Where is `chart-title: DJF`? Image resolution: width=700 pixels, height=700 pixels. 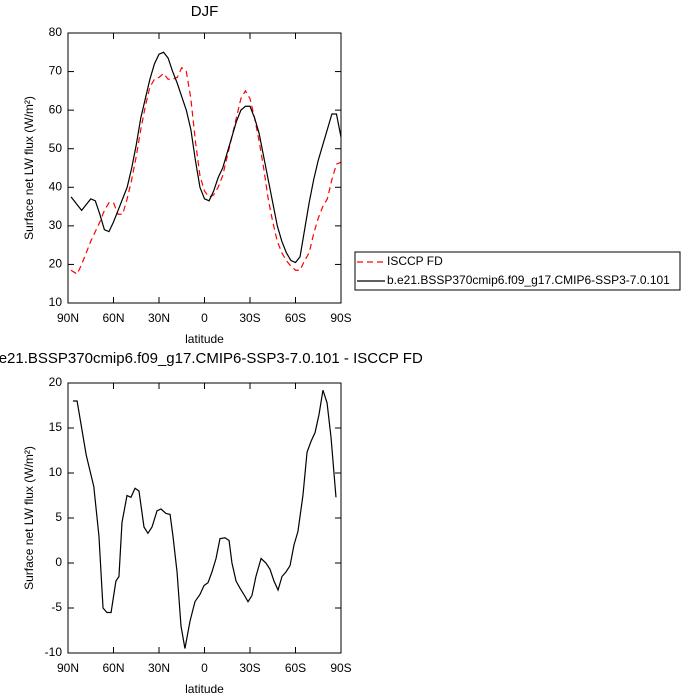
chart-title: DJF is located at coordinates (205, 11).